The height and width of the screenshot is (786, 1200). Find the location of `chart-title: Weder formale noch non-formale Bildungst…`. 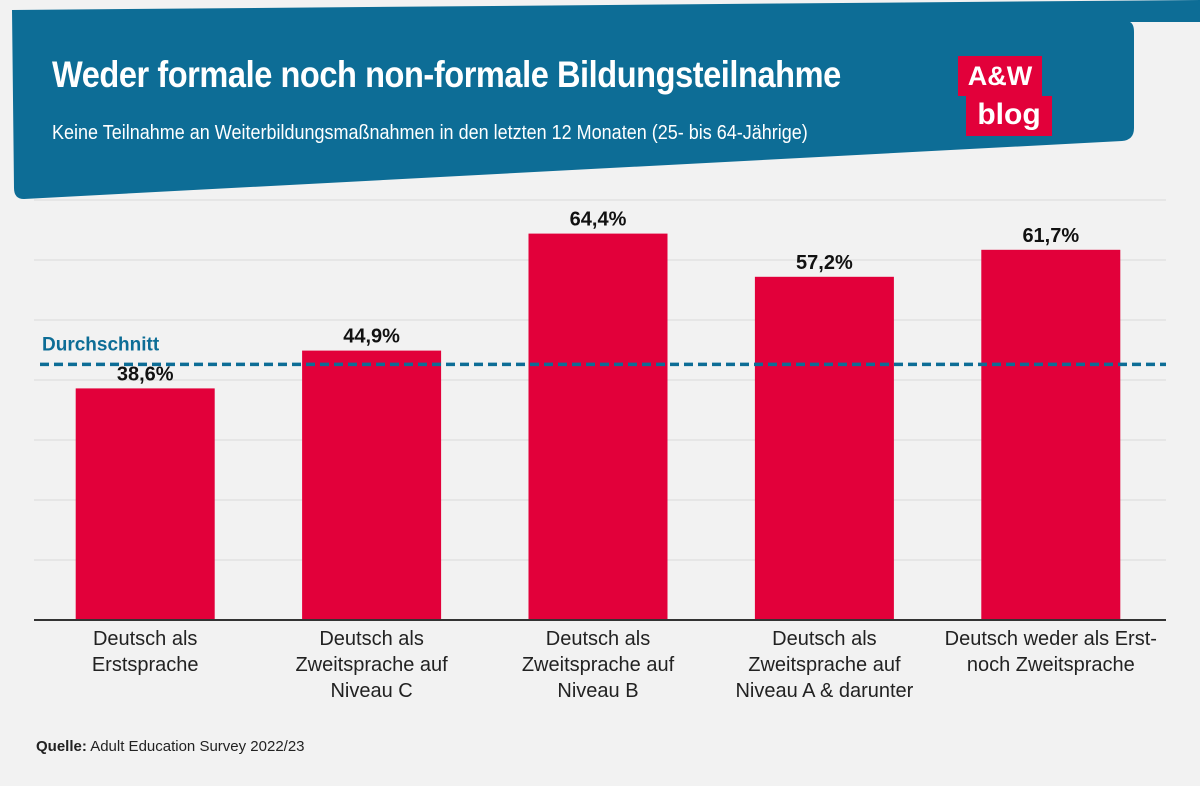

chart-title: Weder formale noch non-formale Bildungst… is located at coordinates (446, 74).